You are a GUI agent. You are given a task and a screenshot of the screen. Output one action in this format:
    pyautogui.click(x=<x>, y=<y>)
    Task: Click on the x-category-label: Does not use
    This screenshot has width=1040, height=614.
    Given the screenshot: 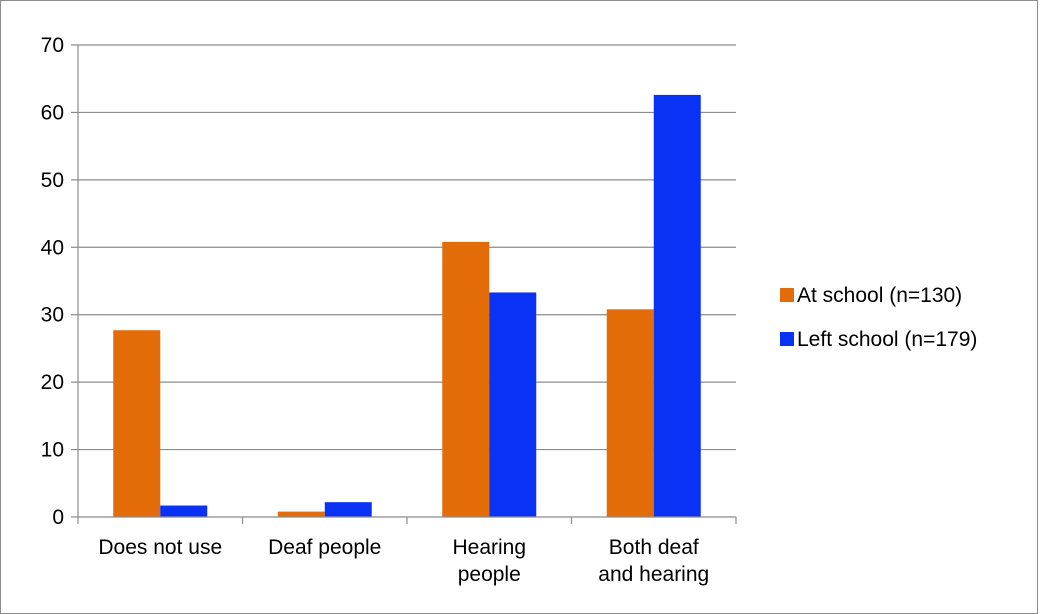 What is the action you would take?
    pyautogui.click(x=160, y=547)
    